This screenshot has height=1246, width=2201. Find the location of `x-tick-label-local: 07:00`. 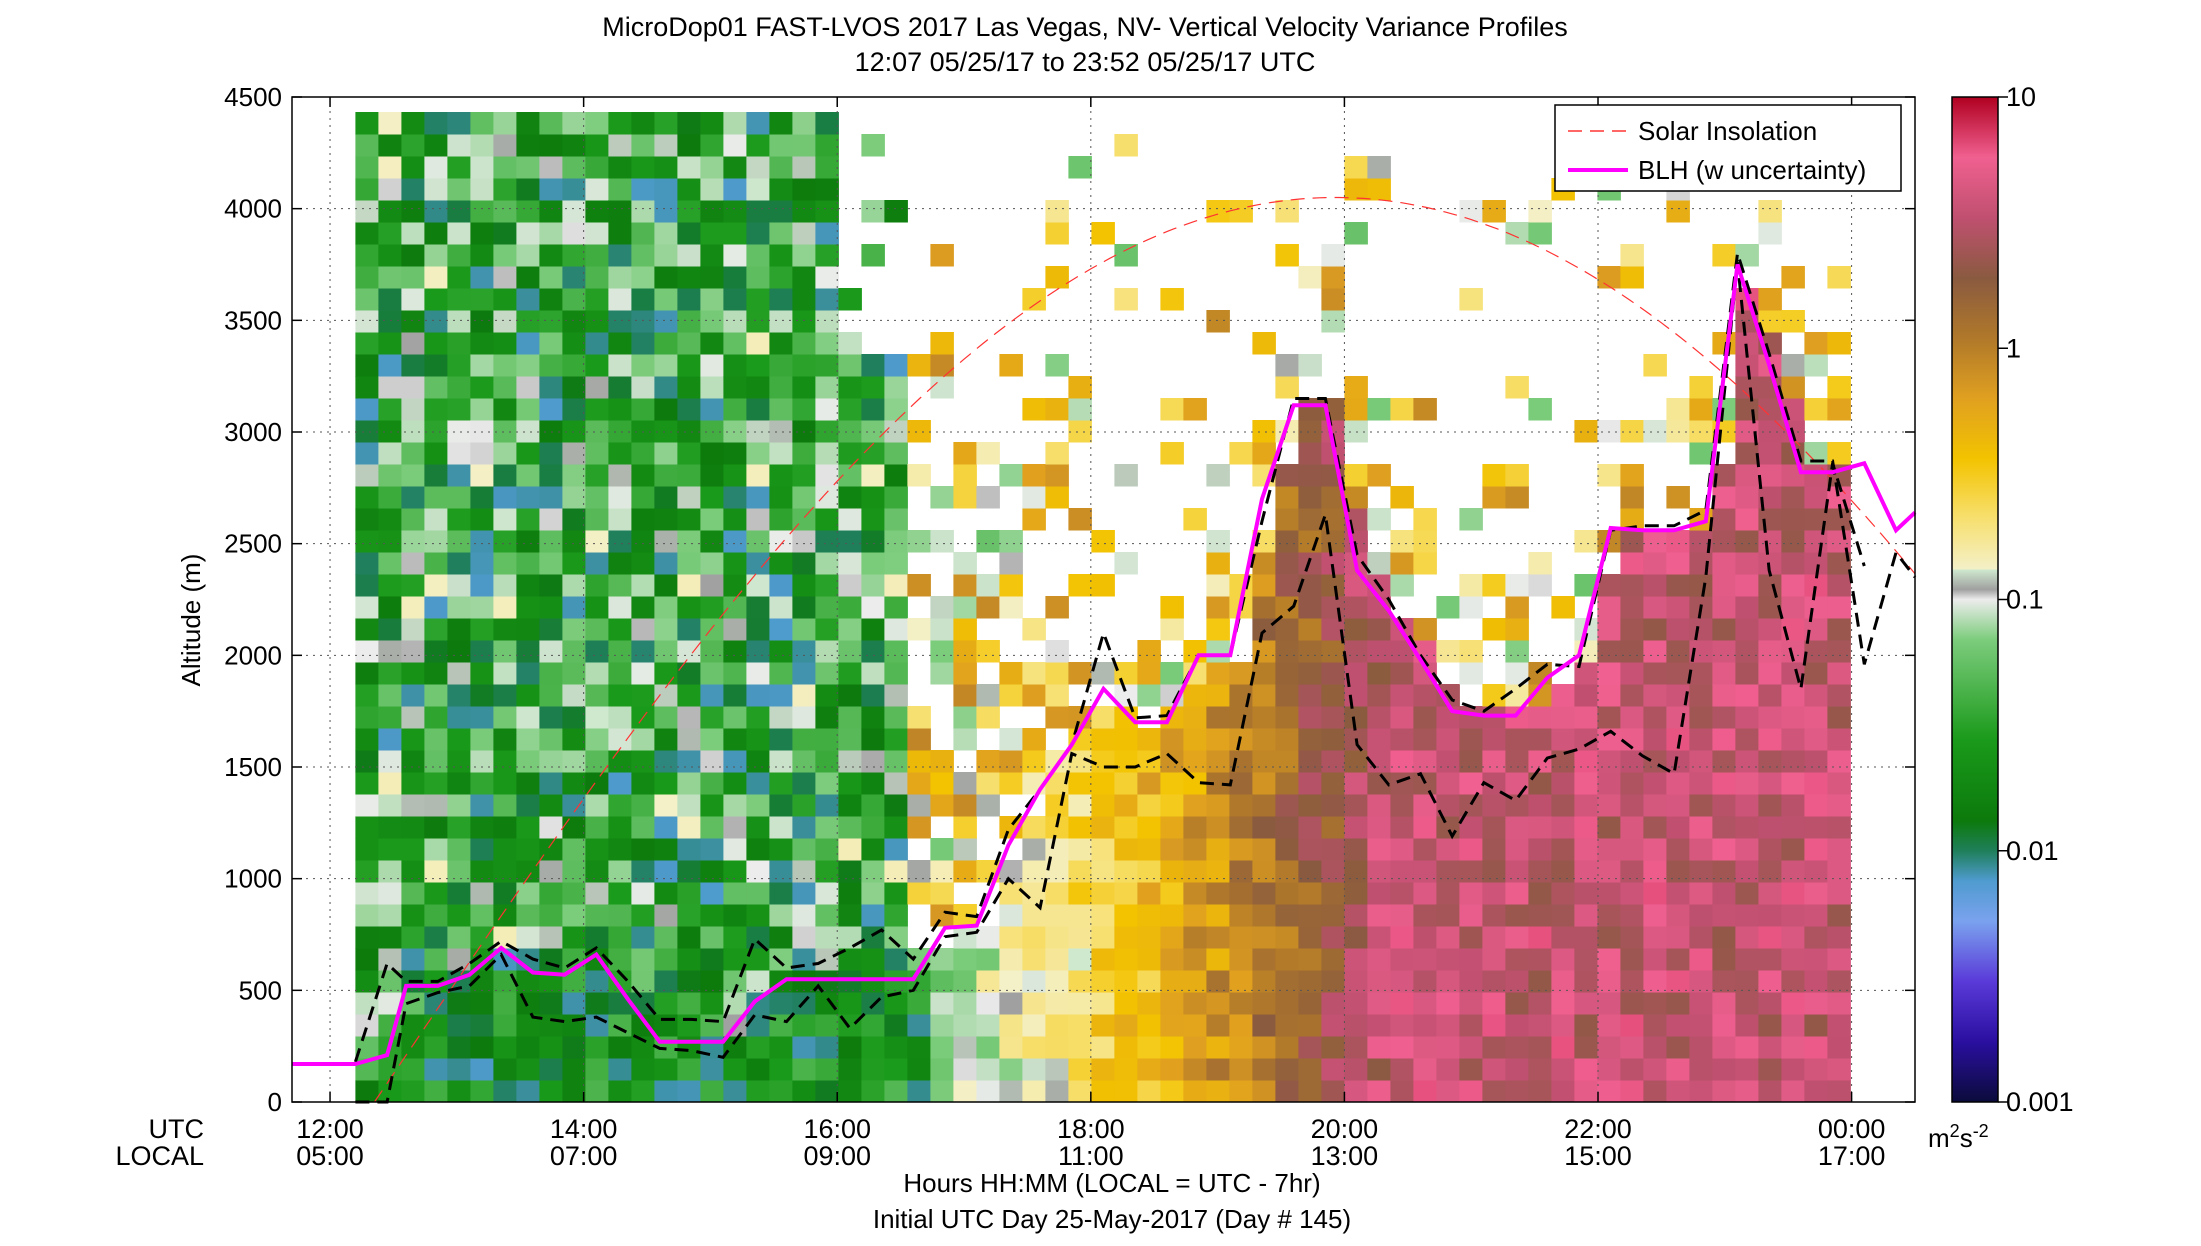

x-tick-label-local: 07:00 is located at coordinates (584, 1156).